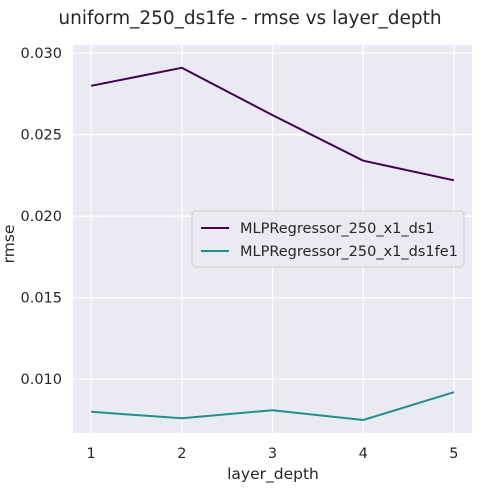 This screenshot has width=500, height=500. I want to click on x-tick-label: 3, so click(272, 454).